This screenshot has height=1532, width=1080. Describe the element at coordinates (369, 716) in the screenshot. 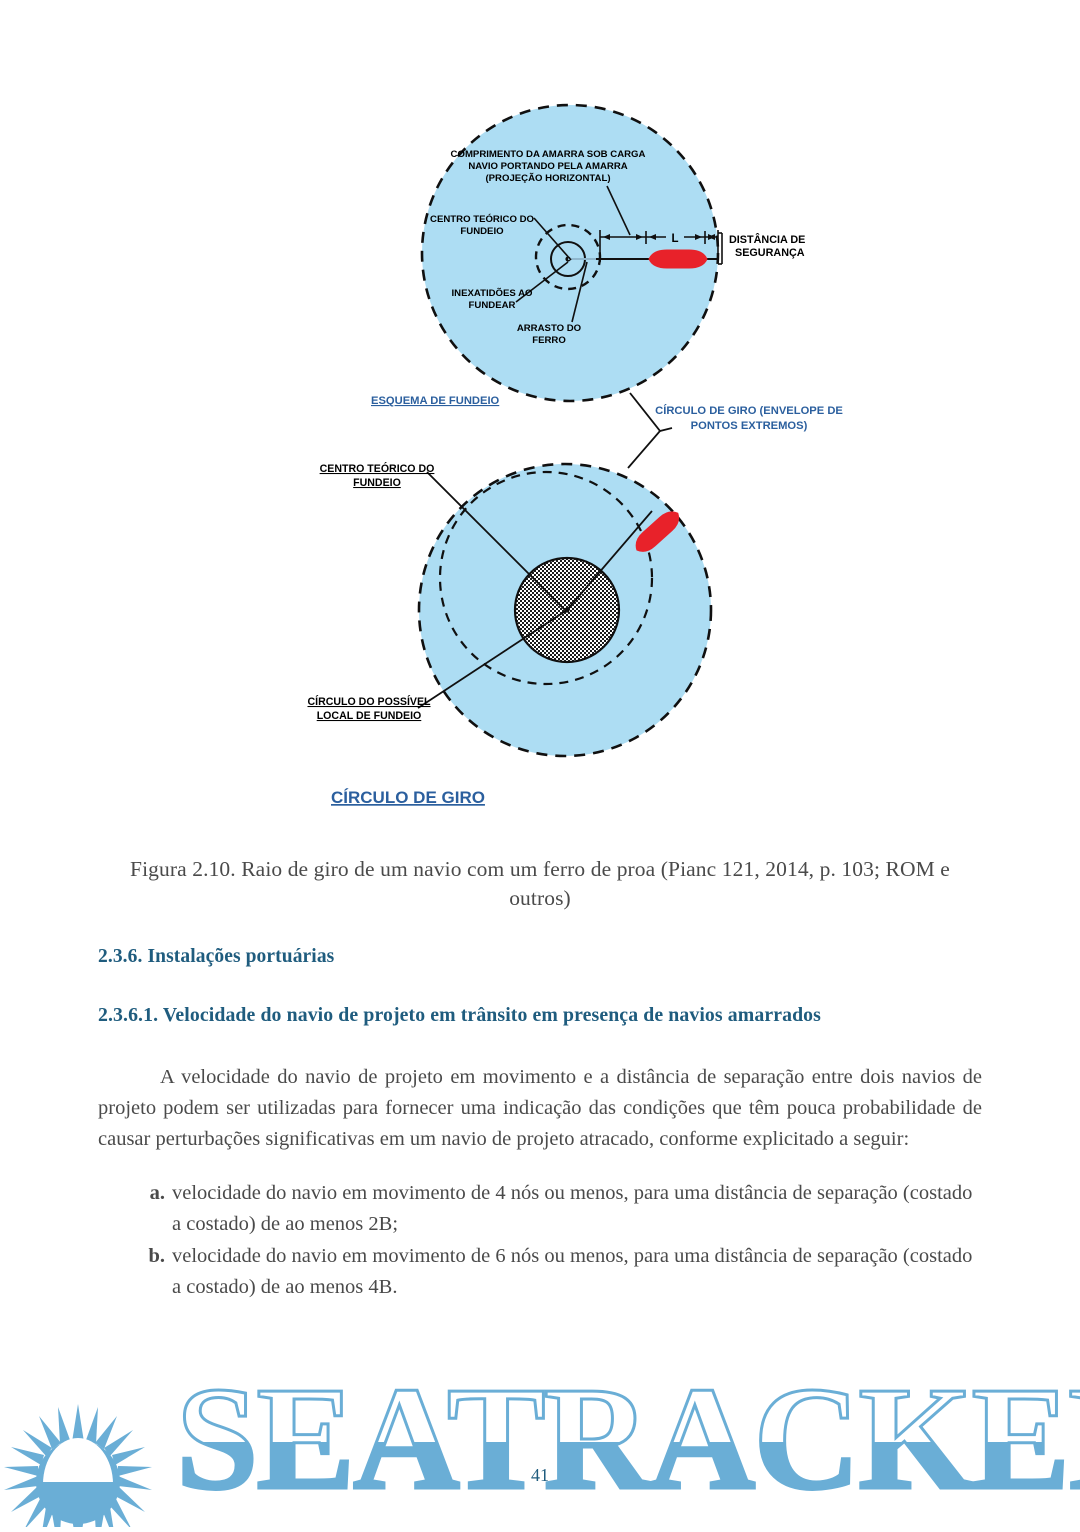

I see `label-possible-location-line2: LOCAL DE FUNDEIO` at that location.